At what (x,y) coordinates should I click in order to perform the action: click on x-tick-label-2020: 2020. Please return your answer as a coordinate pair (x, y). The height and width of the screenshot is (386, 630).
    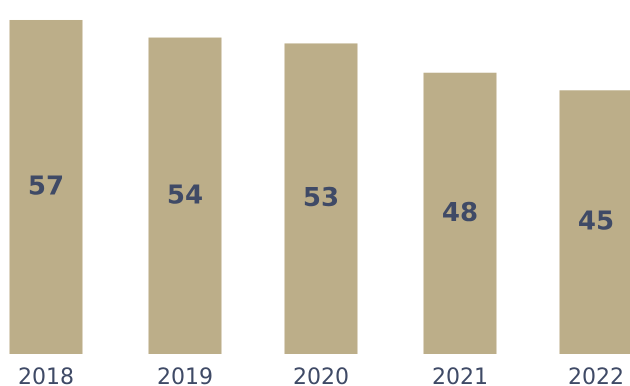
    Looking at the image, I should click on (321, 375).